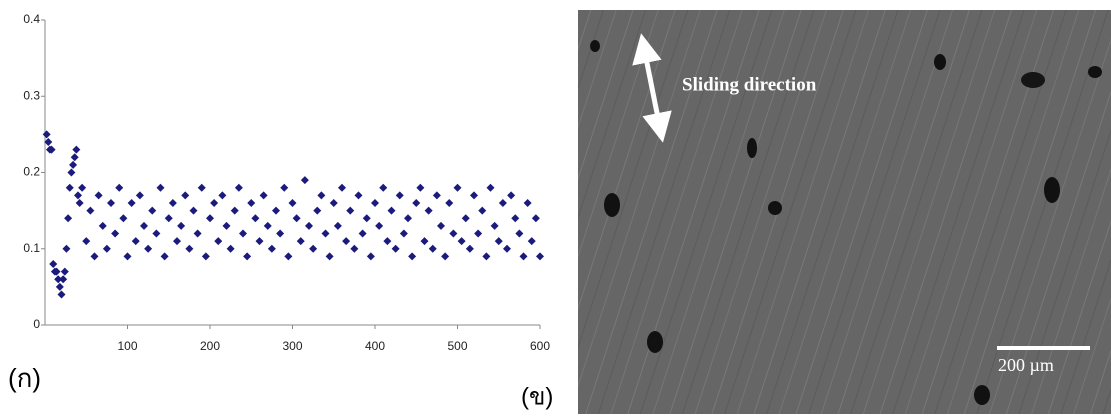 This screenshot has height=419, width=1111. I want to click on x-tick-label: 500, so click(457, 346).